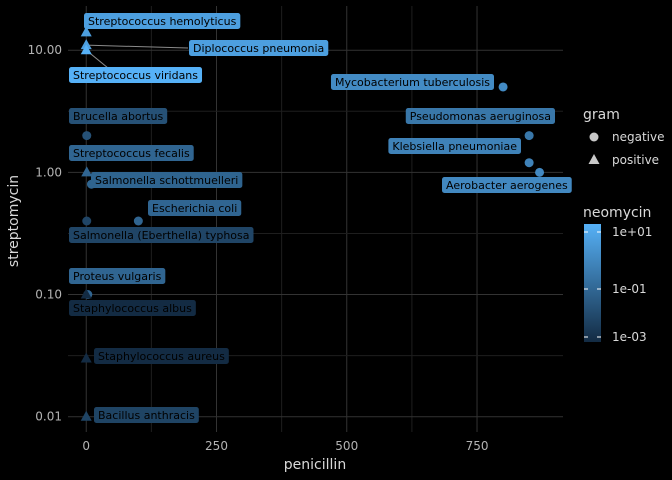 This screenshot has height=480, width=672. What do you see at coordinates (87, 221) in the screenshot?
I see `point-salmonella-eberthella-typhosa` at bounding box center [87, 221].